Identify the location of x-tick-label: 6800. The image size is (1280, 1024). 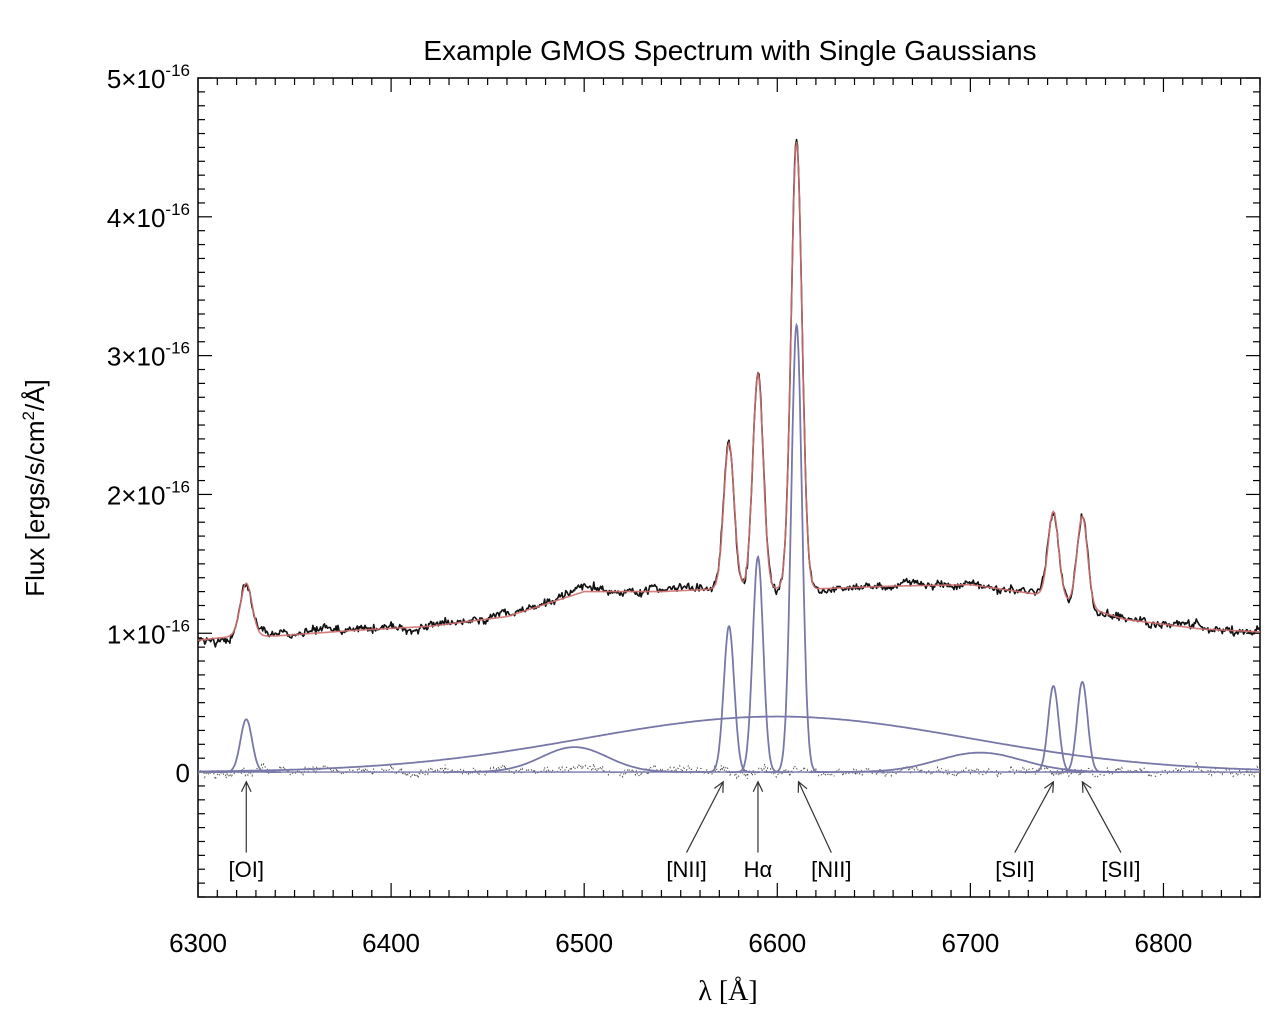
(1164, 943).